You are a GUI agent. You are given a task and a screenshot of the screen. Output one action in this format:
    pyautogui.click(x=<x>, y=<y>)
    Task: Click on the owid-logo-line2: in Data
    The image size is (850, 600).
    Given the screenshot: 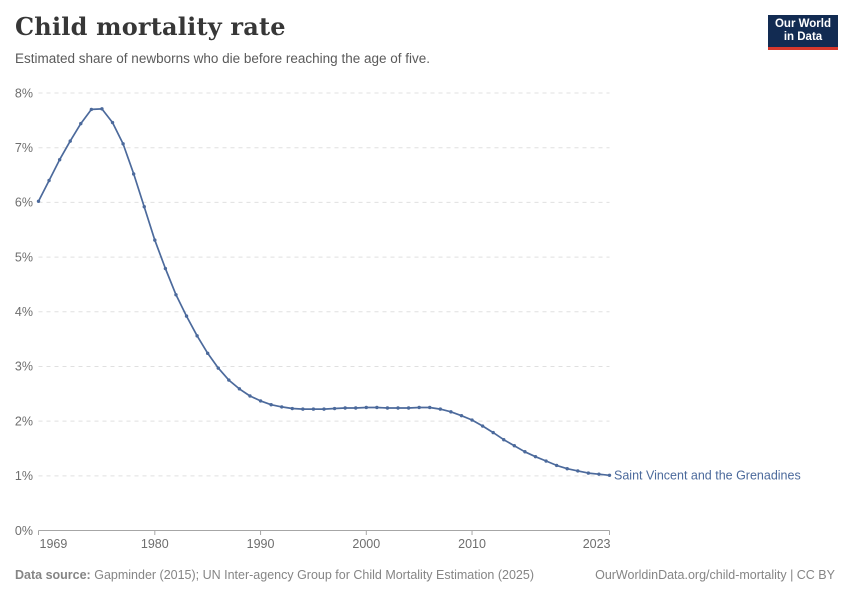 What is the action you would take?
    pyautogui.click(x=803, y=37)
    